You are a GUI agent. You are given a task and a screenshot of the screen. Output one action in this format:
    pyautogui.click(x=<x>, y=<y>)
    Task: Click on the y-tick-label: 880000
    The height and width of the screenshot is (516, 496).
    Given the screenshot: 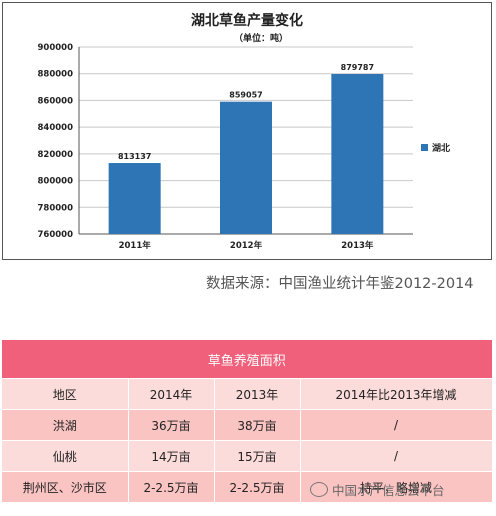 What is the action you would take?
    pyautogui.click(x=56, y=75)
    